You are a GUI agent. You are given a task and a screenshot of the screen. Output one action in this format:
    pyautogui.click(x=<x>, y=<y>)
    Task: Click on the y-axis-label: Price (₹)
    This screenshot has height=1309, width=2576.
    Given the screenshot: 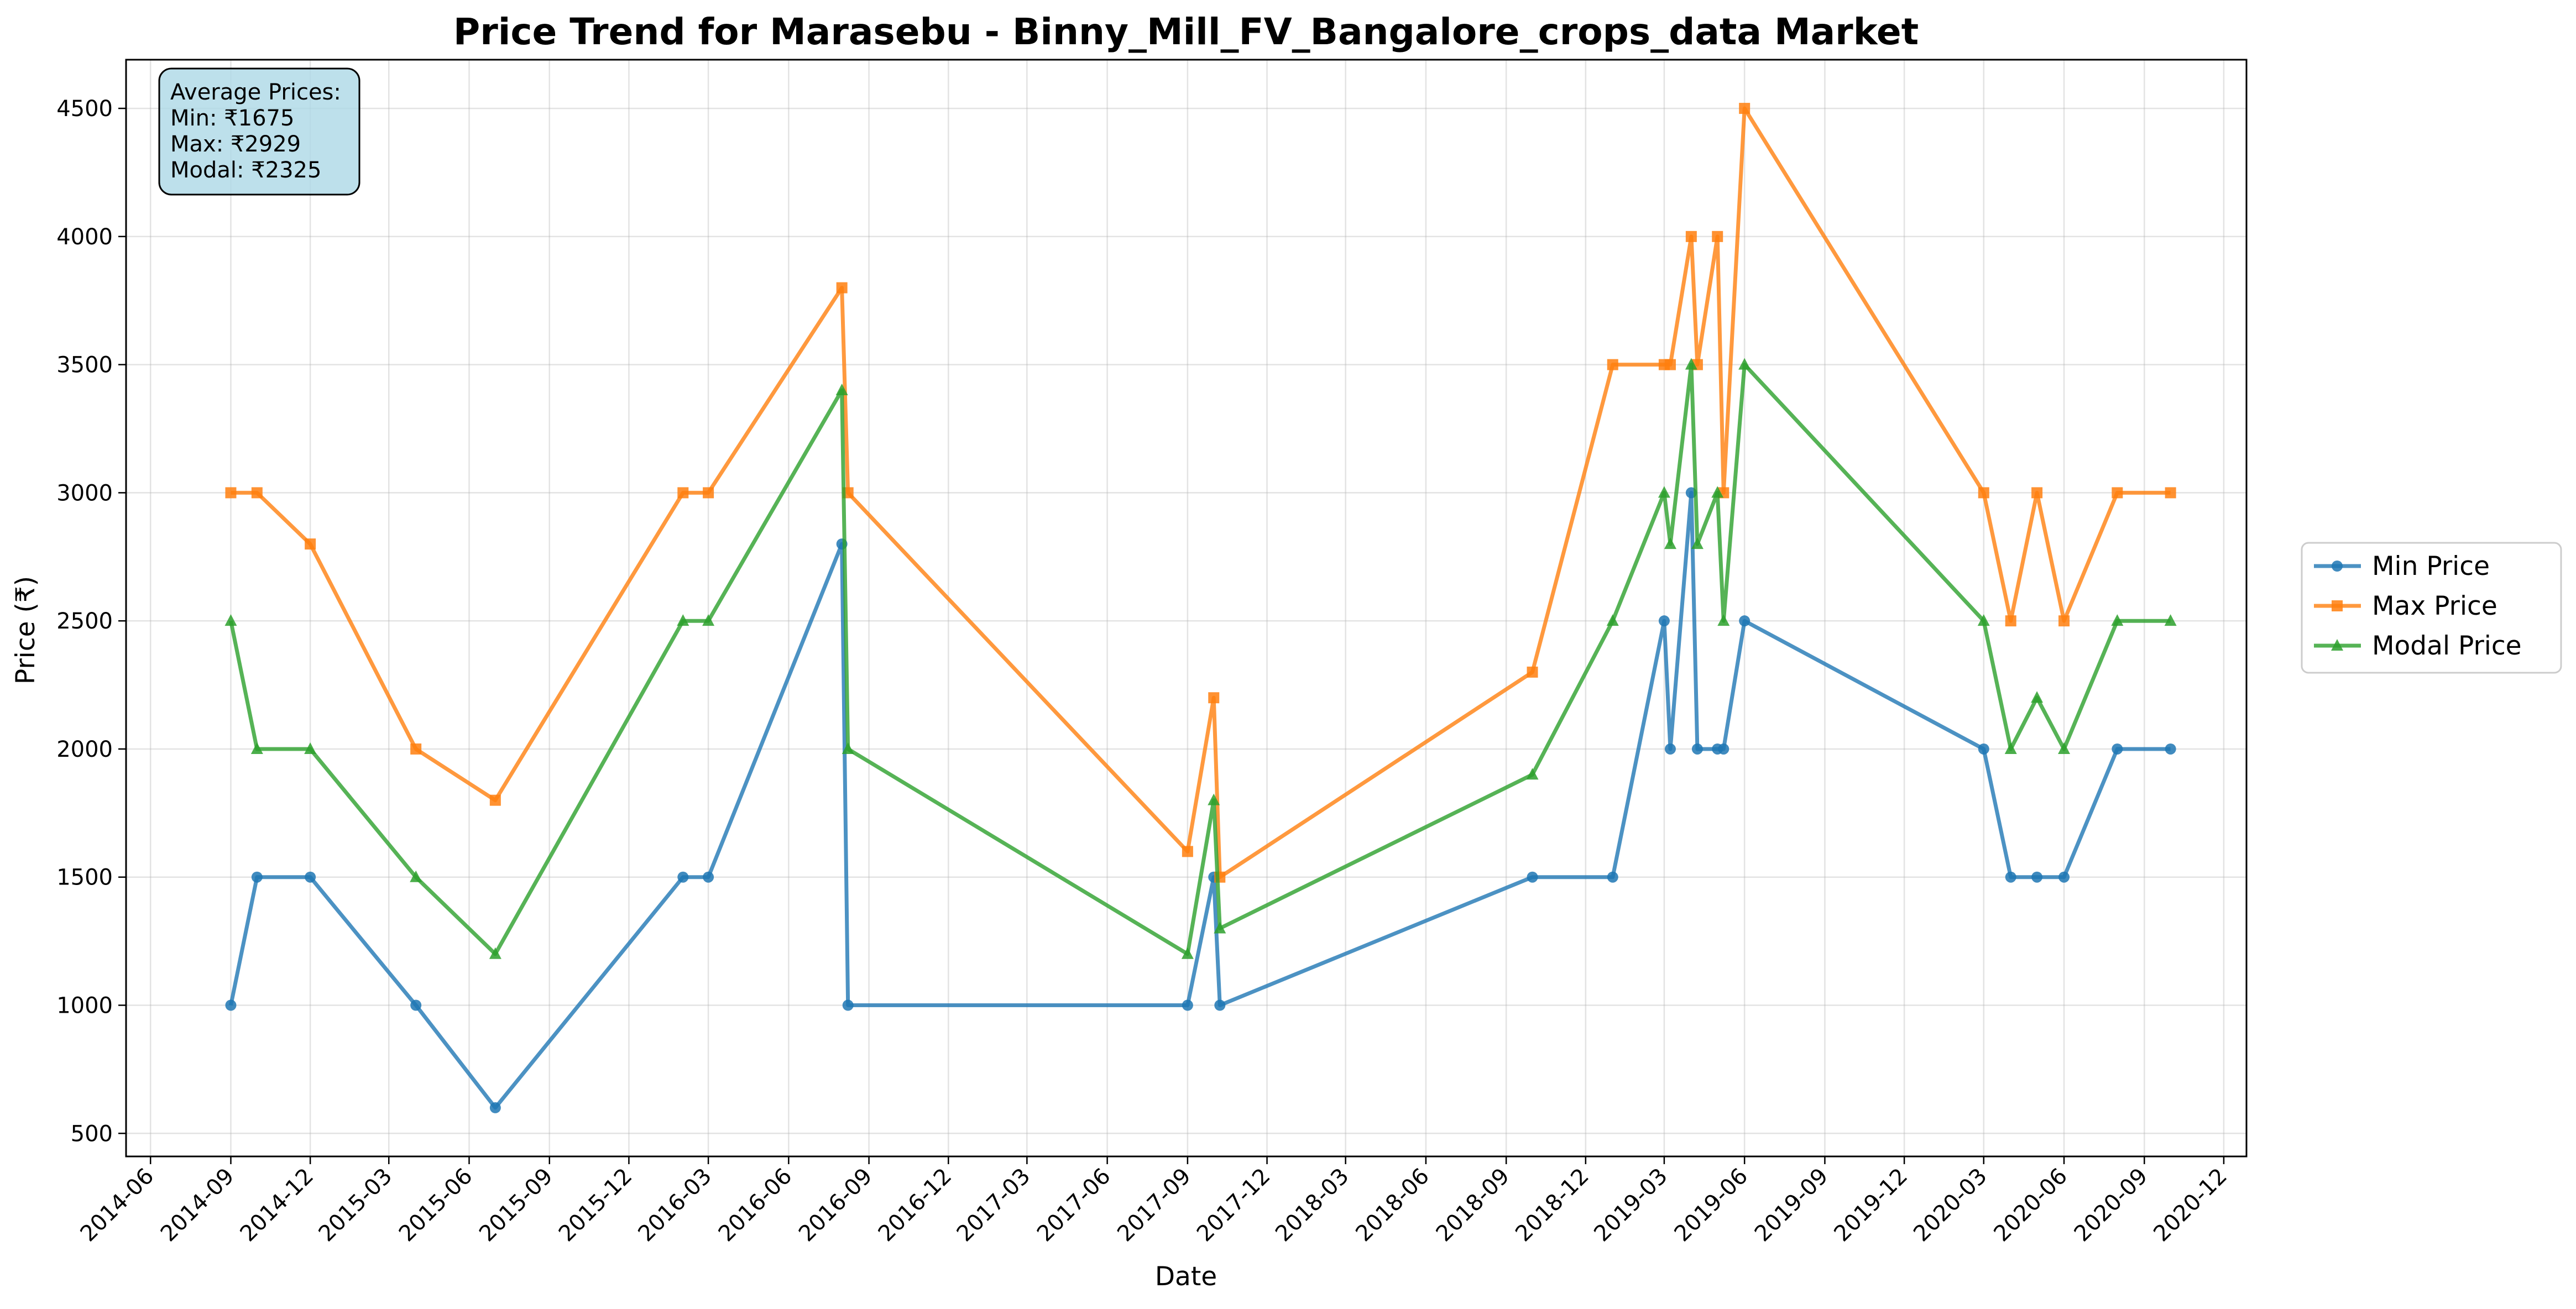 What is the action you would take?
    pyautogui.click(x=26, y=630)
    